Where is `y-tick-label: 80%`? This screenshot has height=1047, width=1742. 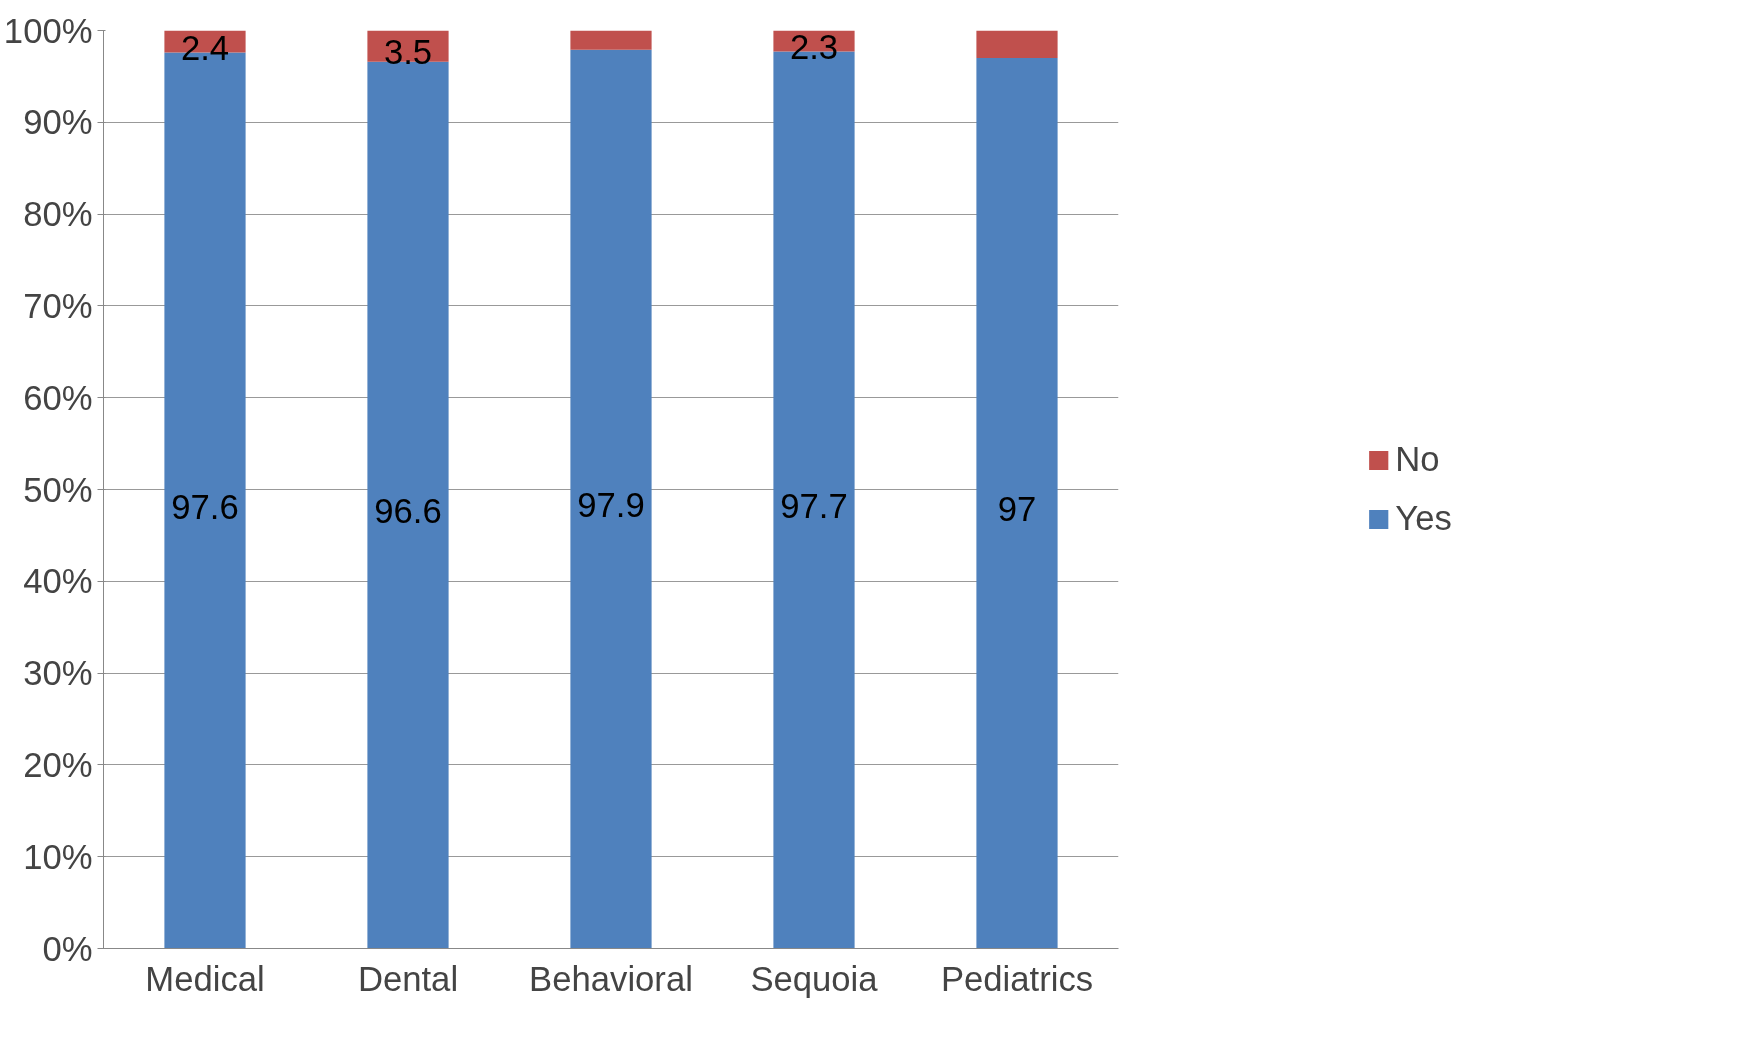 y-tick-label: 80% is located at coordinates (58, 214).